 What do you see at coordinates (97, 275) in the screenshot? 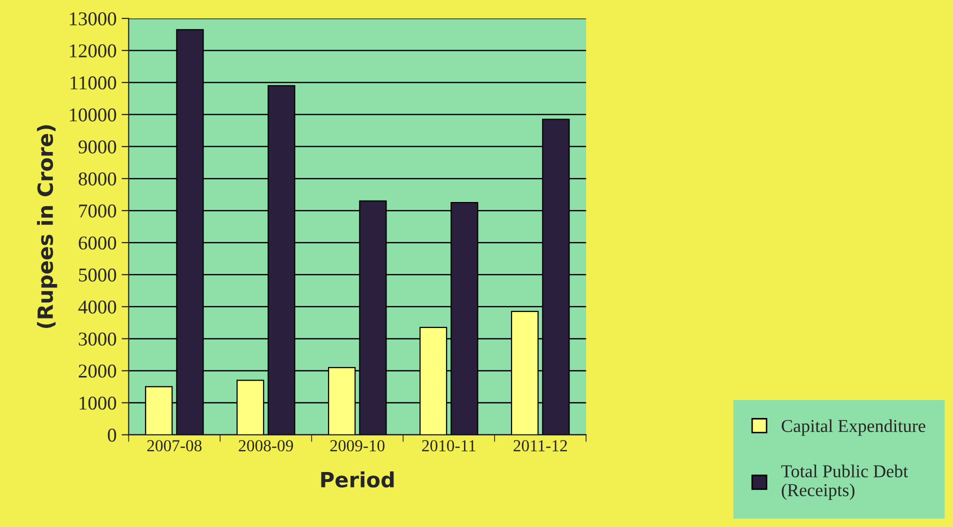
I see `y-tick-label: 5000` at bounding box center [97, 275].